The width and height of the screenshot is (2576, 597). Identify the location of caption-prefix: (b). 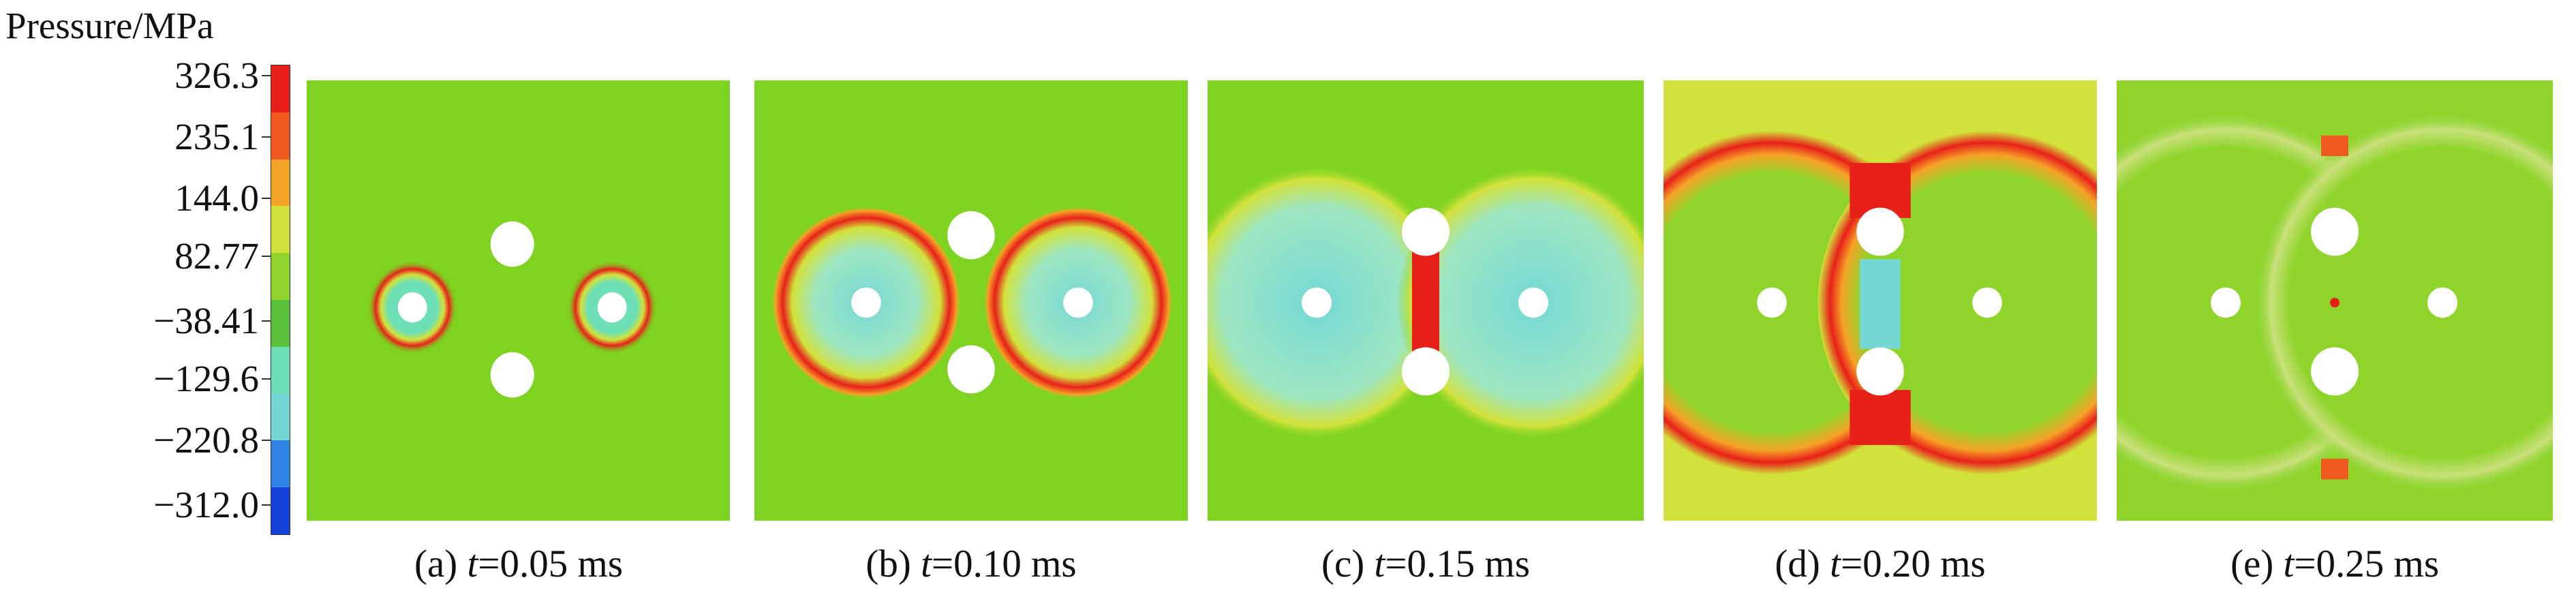
(893, 563).